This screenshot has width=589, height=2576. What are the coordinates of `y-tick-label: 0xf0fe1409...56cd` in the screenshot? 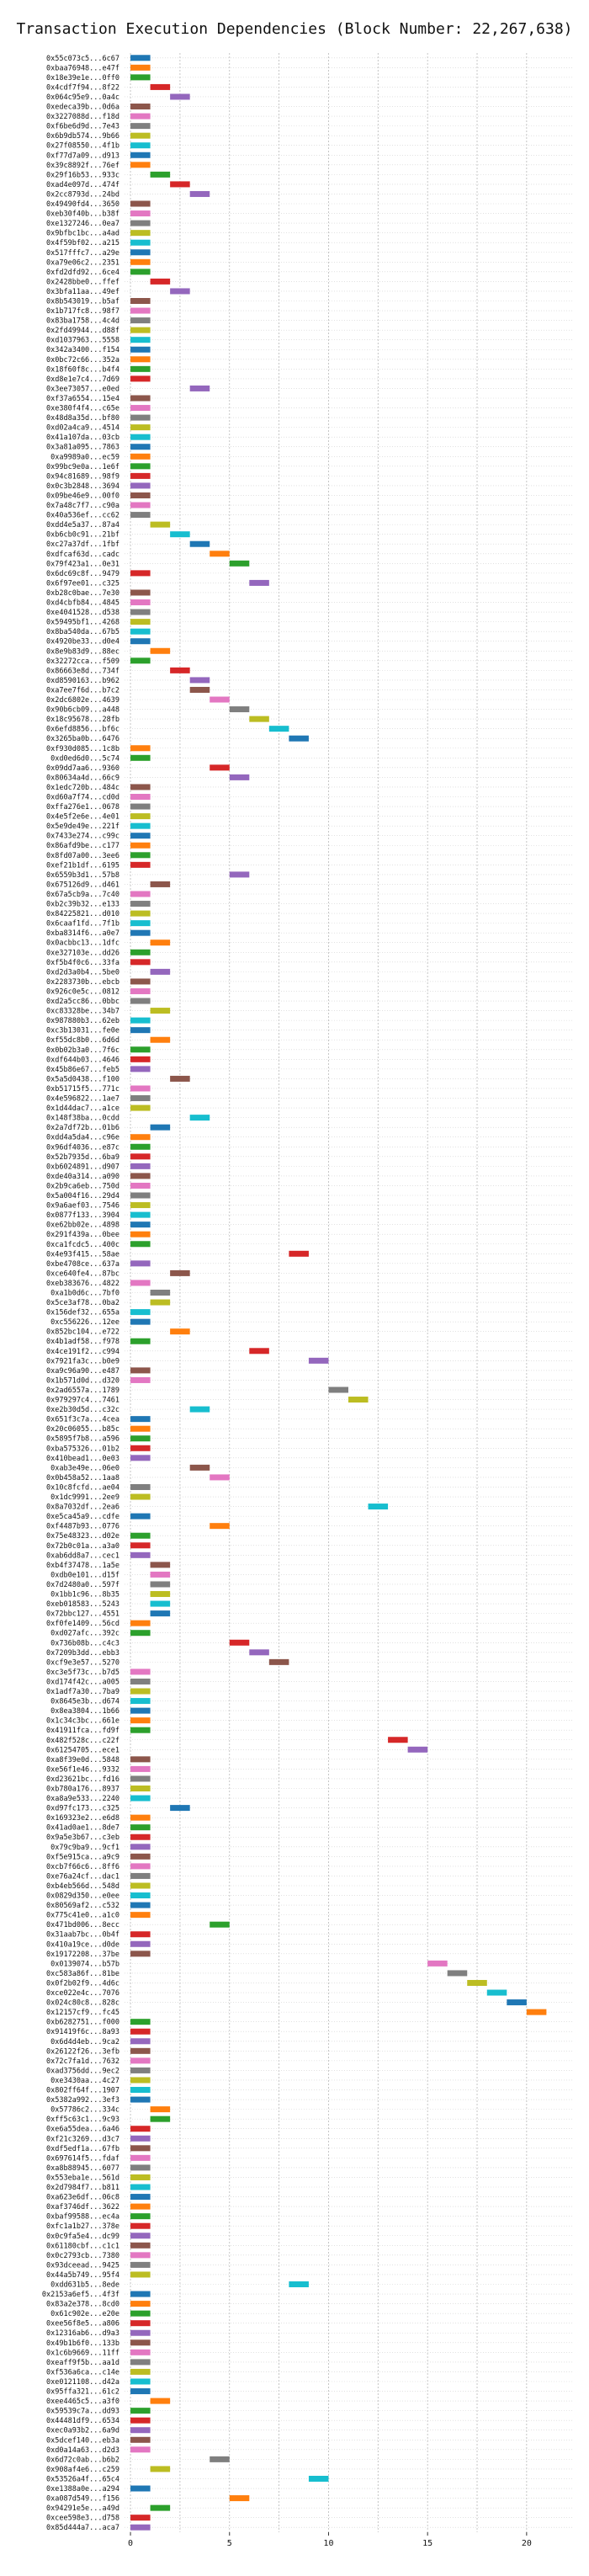 It's located at (82, 1624).